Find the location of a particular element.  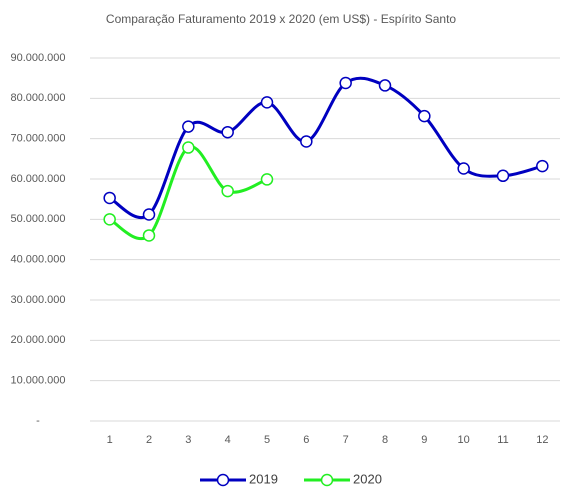

y-tick-label: 40.000.000 is located at coordinates (37, 260).